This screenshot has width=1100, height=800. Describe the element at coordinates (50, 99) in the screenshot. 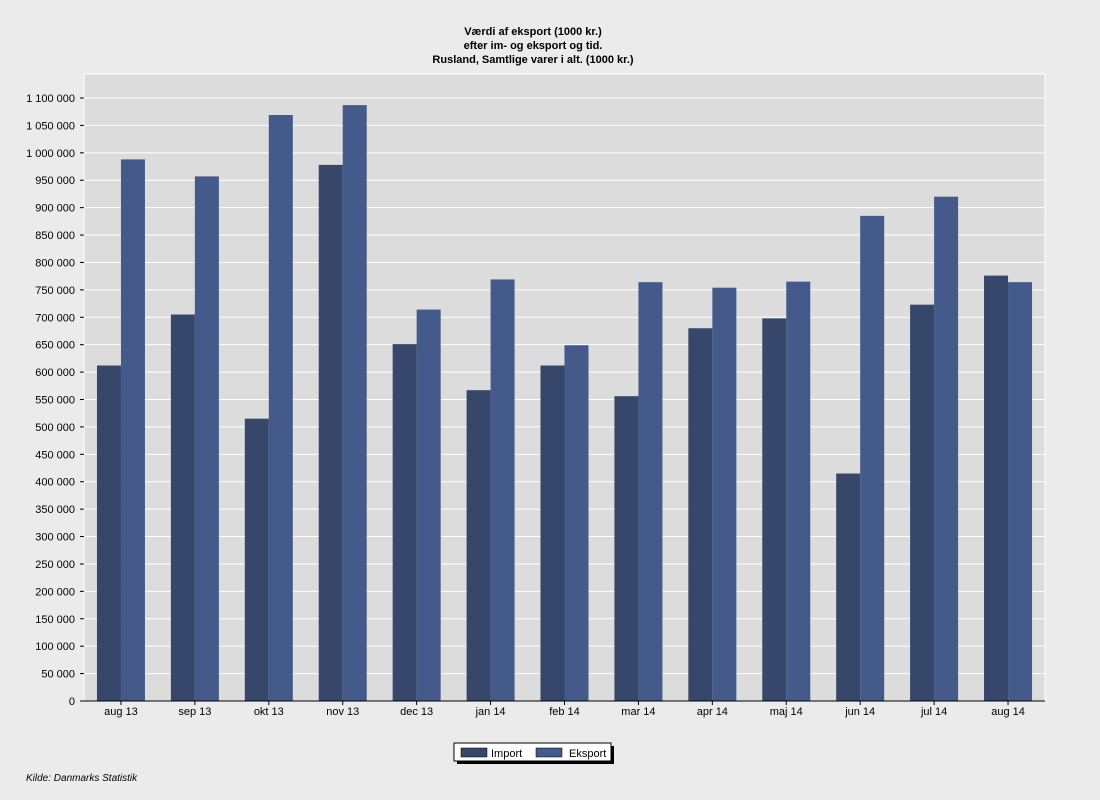

I see `y-tick-label: 1 100 000` at that location.